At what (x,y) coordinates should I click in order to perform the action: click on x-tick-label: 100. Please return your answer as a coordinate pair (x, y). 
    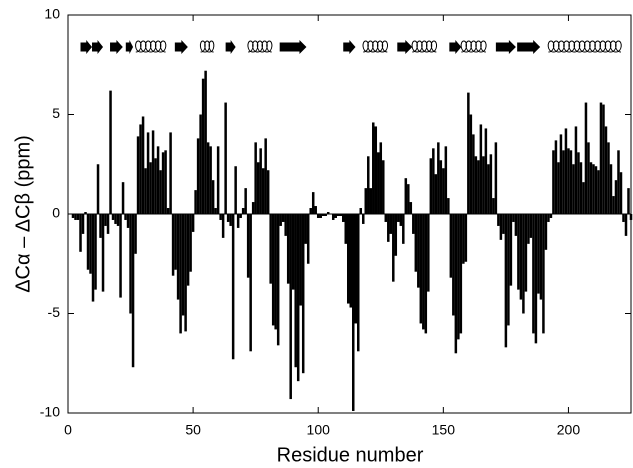
    Looking at the image, I should click on (319, 430).